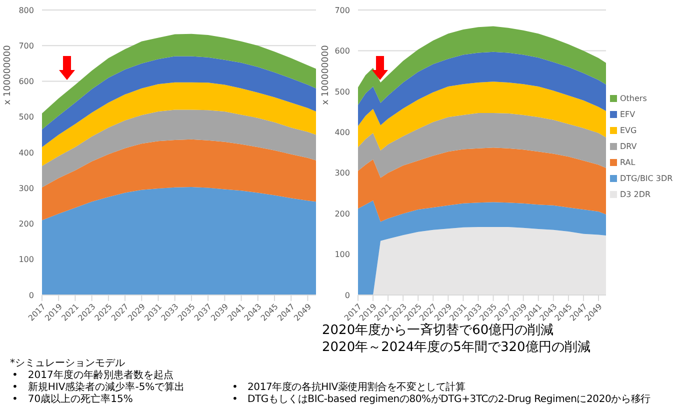  I want to click on text: • 2017年度の年齢別患者数を起点, so click(93, 376).